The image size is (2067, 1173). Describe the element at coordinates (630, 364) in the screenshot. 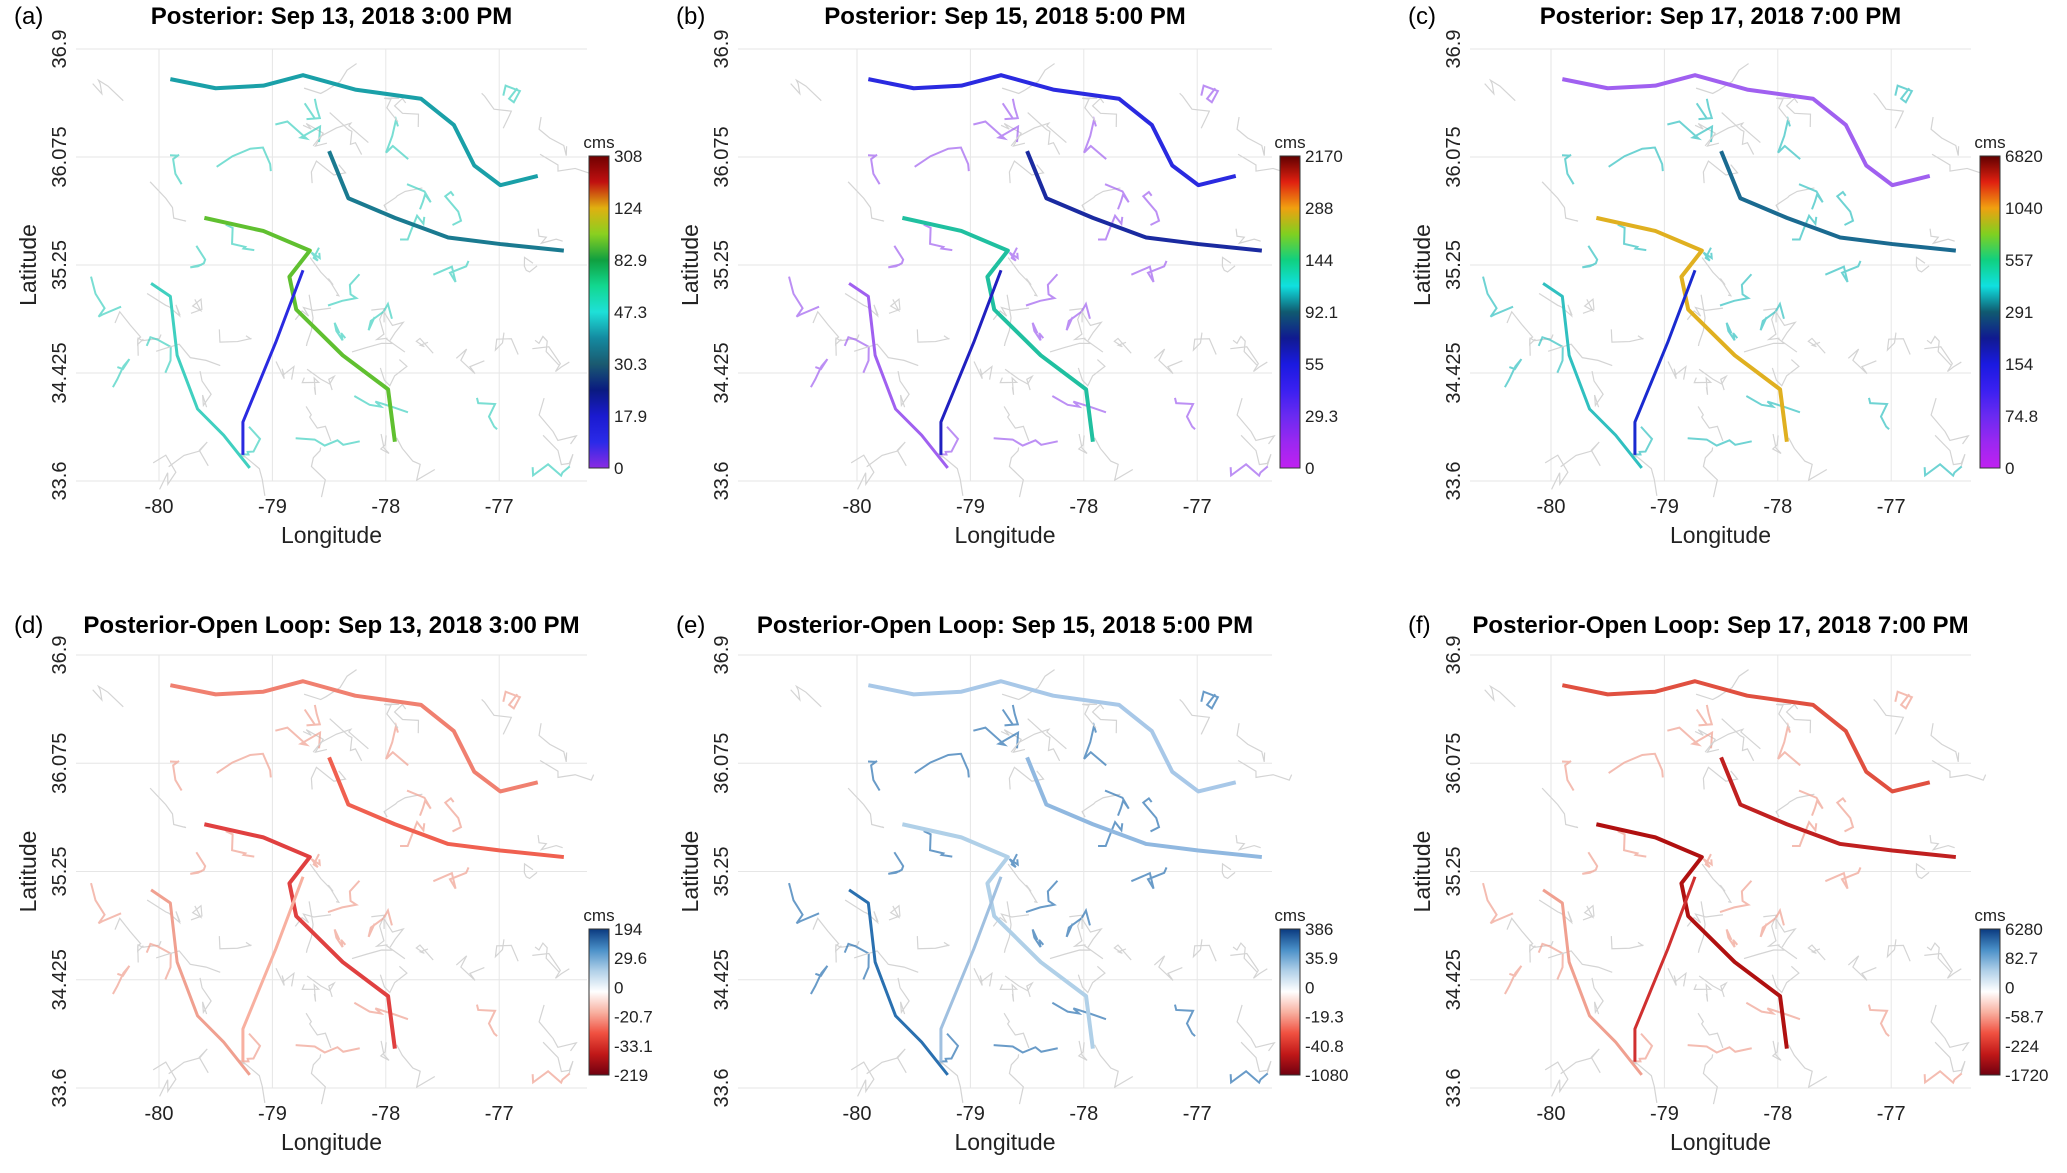

I see `colorbar-tick-label: 30.3` at that location.